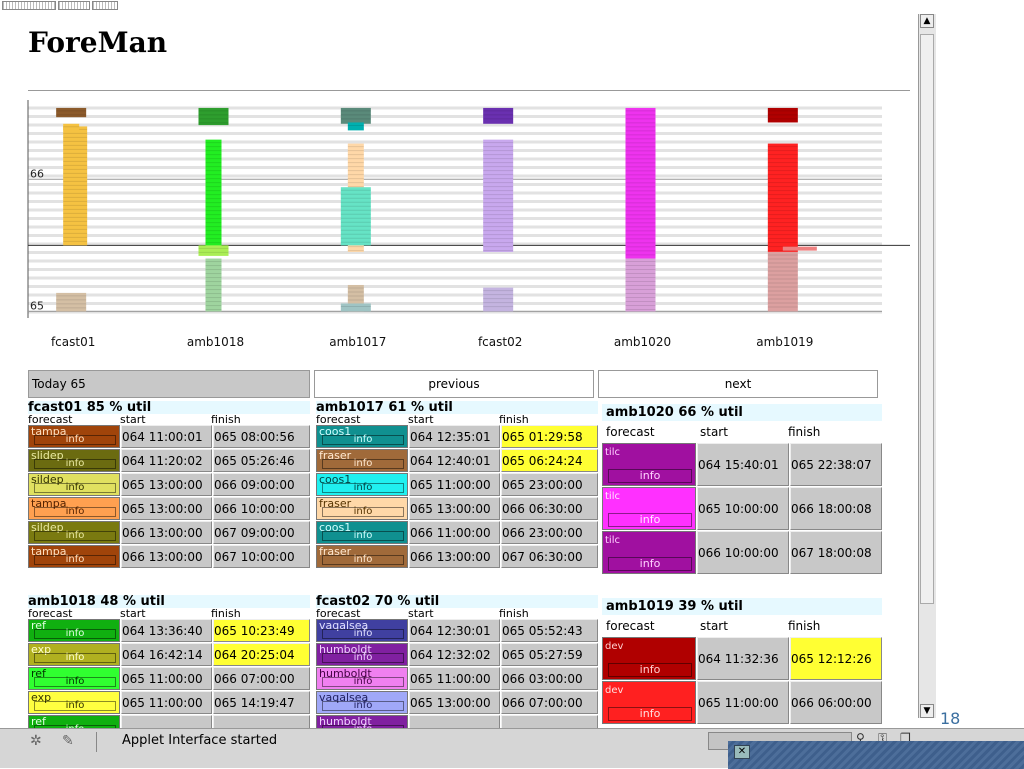 This screenshot has width=1024, height=769. I want to click on start-cell: 065 10:00:00, so click(743, 508).